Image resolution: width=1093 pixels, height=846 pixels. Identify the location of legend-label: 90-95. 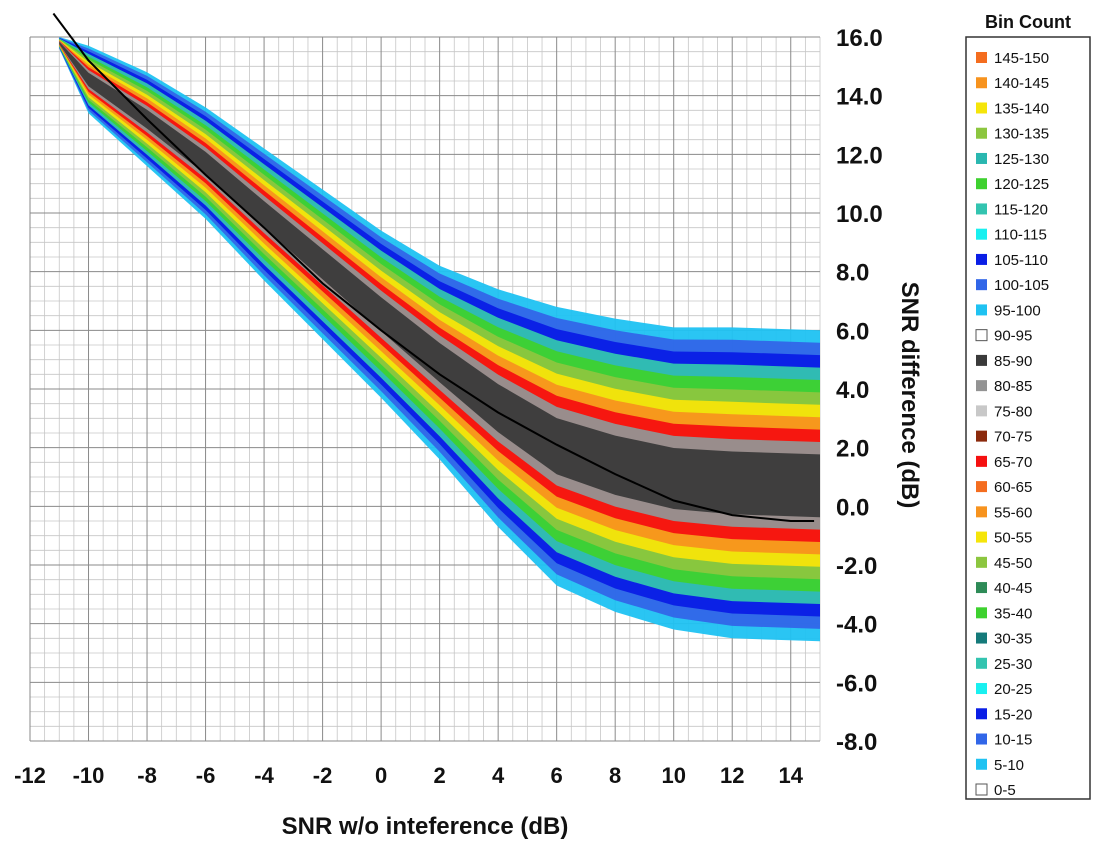
(1013, 336).